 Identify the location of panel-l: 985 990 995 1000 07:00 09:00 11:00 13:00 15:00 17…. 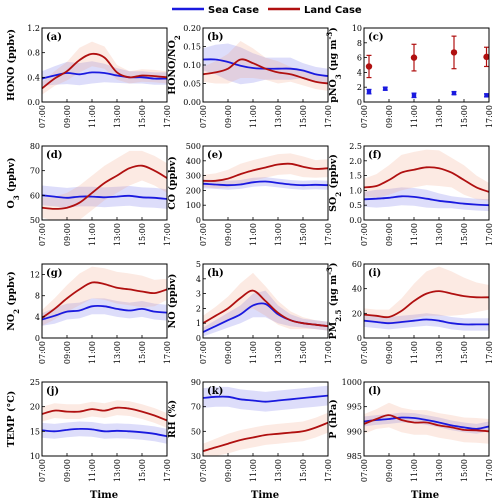
(411, 430).